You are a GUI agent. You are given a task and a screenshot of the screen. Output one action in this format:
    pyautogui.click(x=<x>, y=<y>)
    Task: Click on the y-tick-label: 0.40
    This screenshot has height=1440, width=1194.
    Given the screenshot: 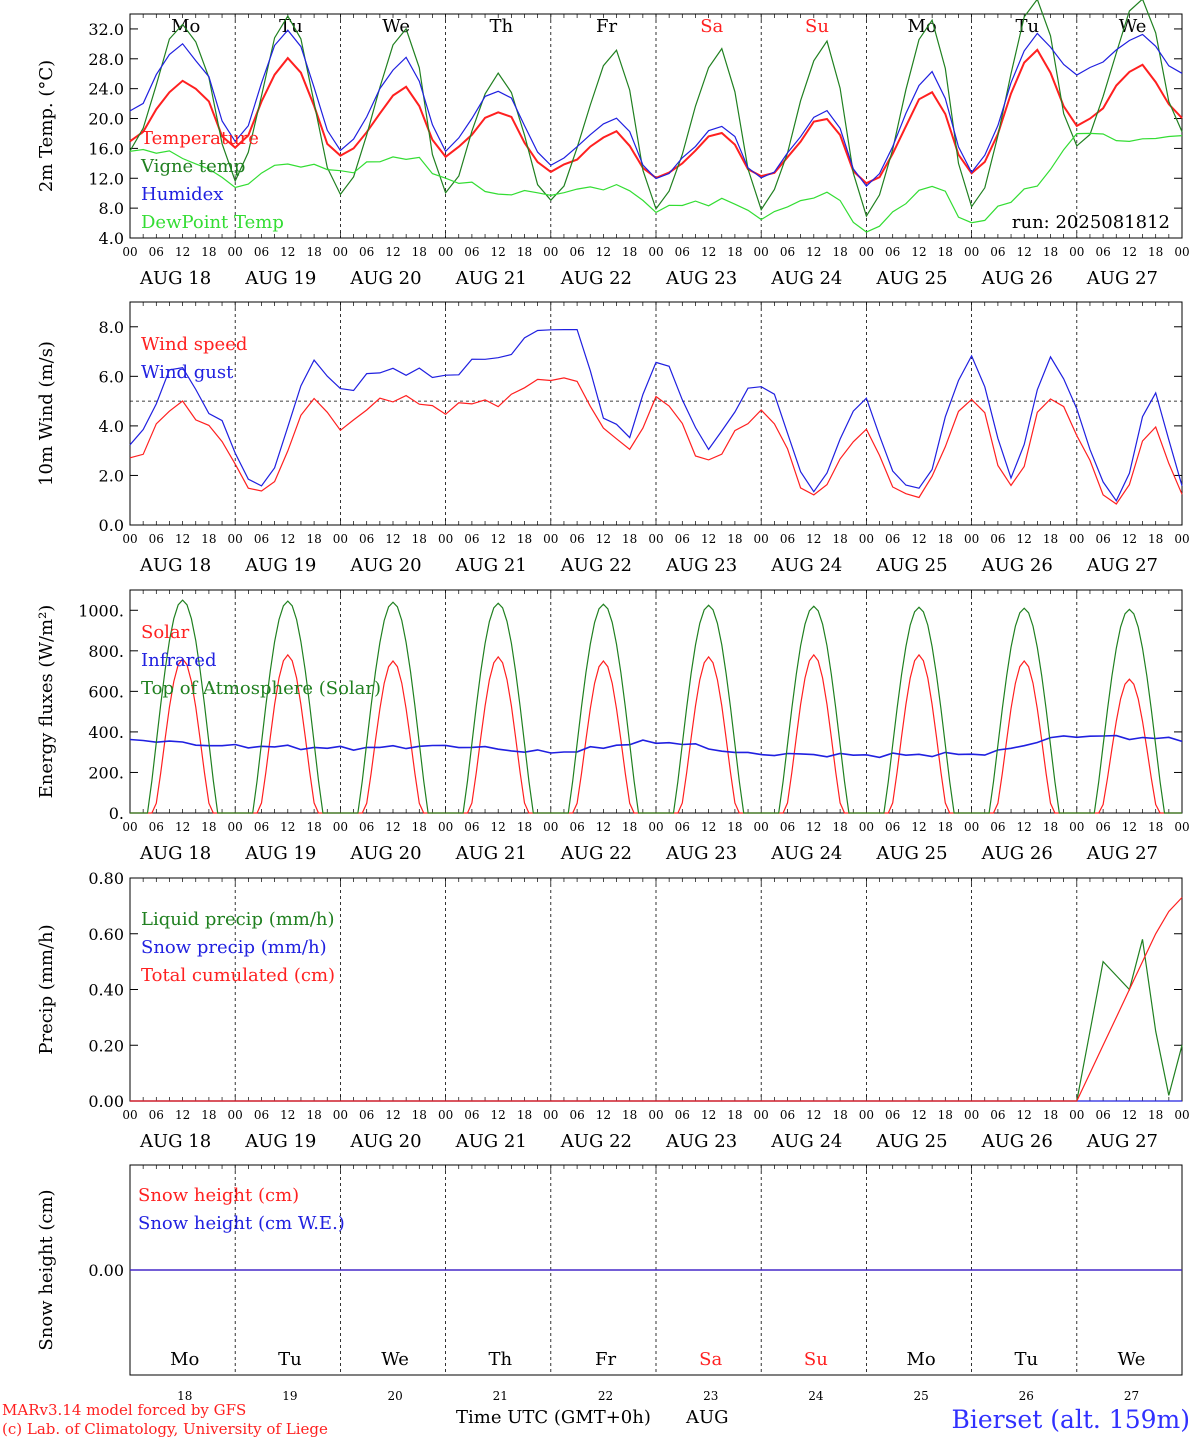 What is the action you would take?
    pyautogui.click(x=106, y=990)
    